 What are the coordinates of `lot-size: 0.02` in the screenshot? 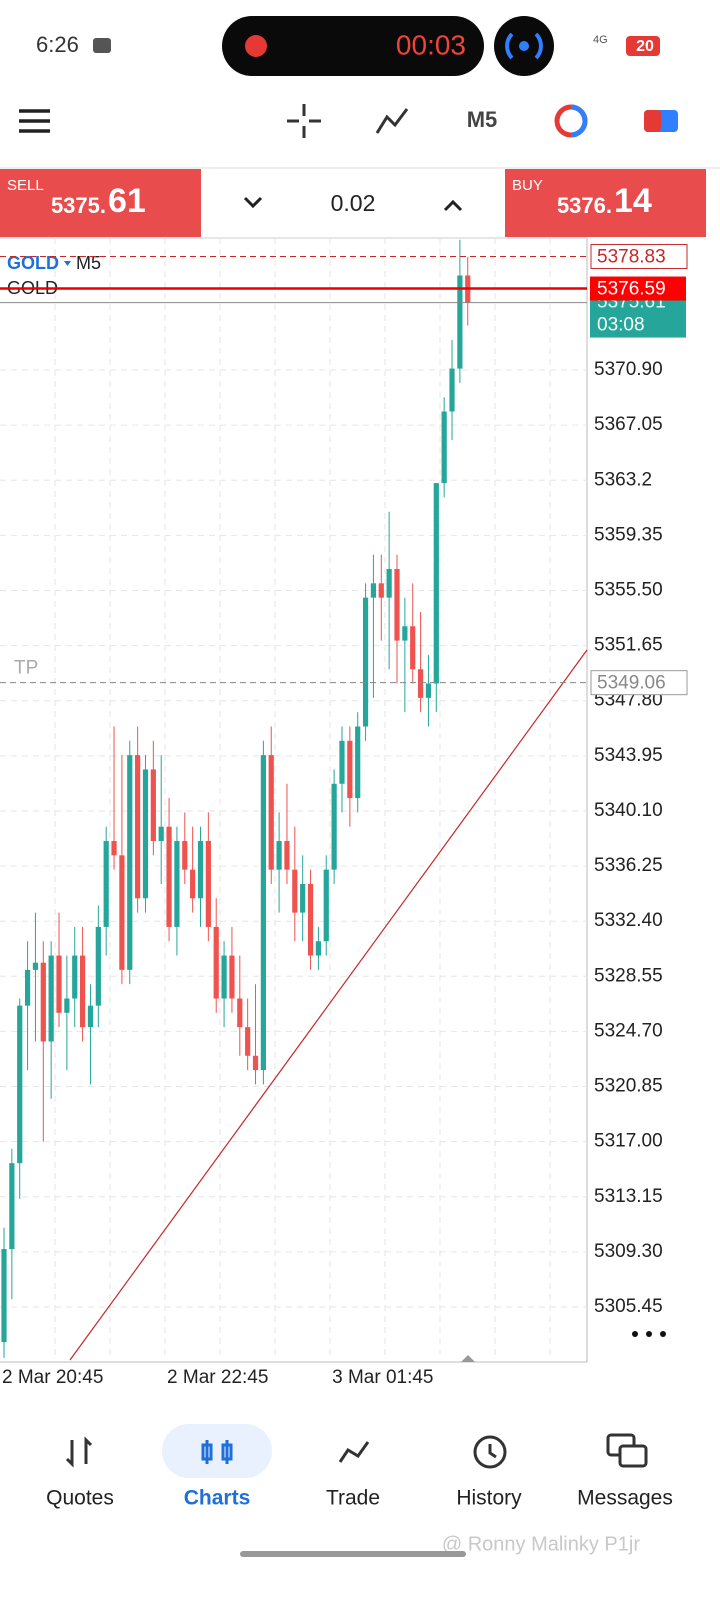 It's located at (353, 203).